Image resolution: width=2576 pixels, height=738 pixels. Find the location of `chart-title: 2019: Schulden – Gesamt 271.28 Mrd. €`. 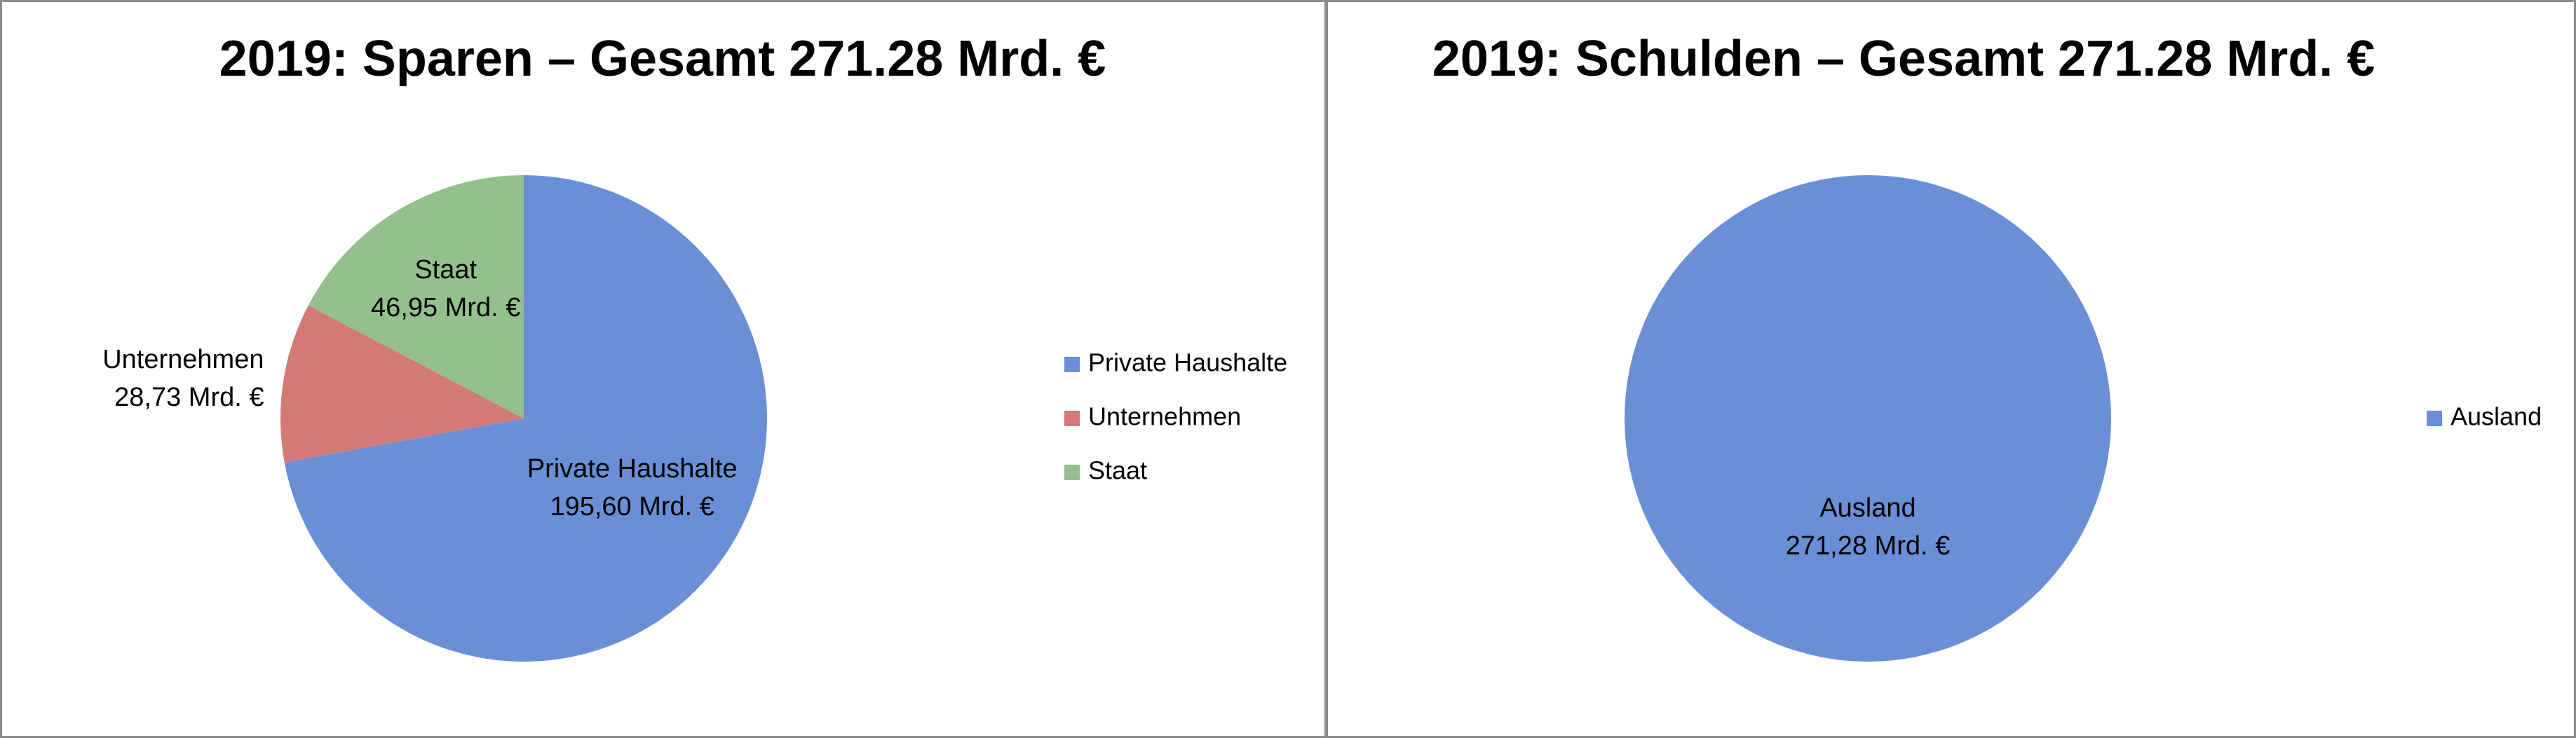

chart-title: 2019: Schulden – Gesamt 271.28 Mrd. € is located at coordinates (1903, 59).